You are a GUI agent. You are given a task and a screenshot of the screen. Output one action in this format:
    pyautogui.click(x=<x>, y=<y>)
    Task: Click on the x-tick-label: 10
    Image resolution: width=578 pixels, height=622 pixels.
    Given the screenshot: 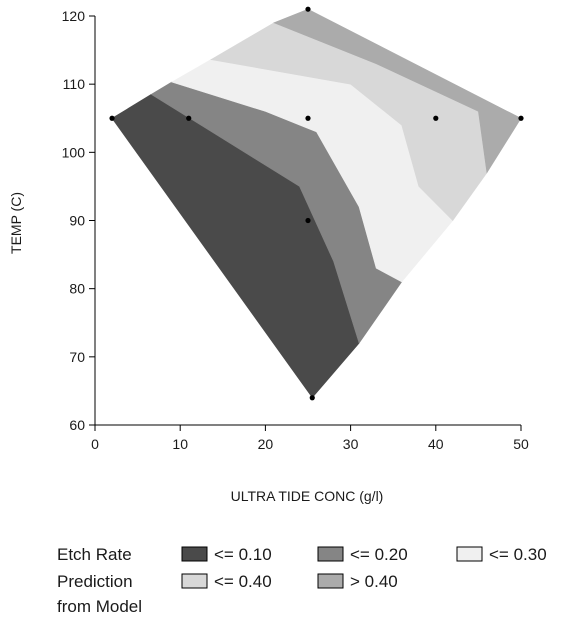 What is the action you would take?
    pyautogui.click(x=180, y=444)
    